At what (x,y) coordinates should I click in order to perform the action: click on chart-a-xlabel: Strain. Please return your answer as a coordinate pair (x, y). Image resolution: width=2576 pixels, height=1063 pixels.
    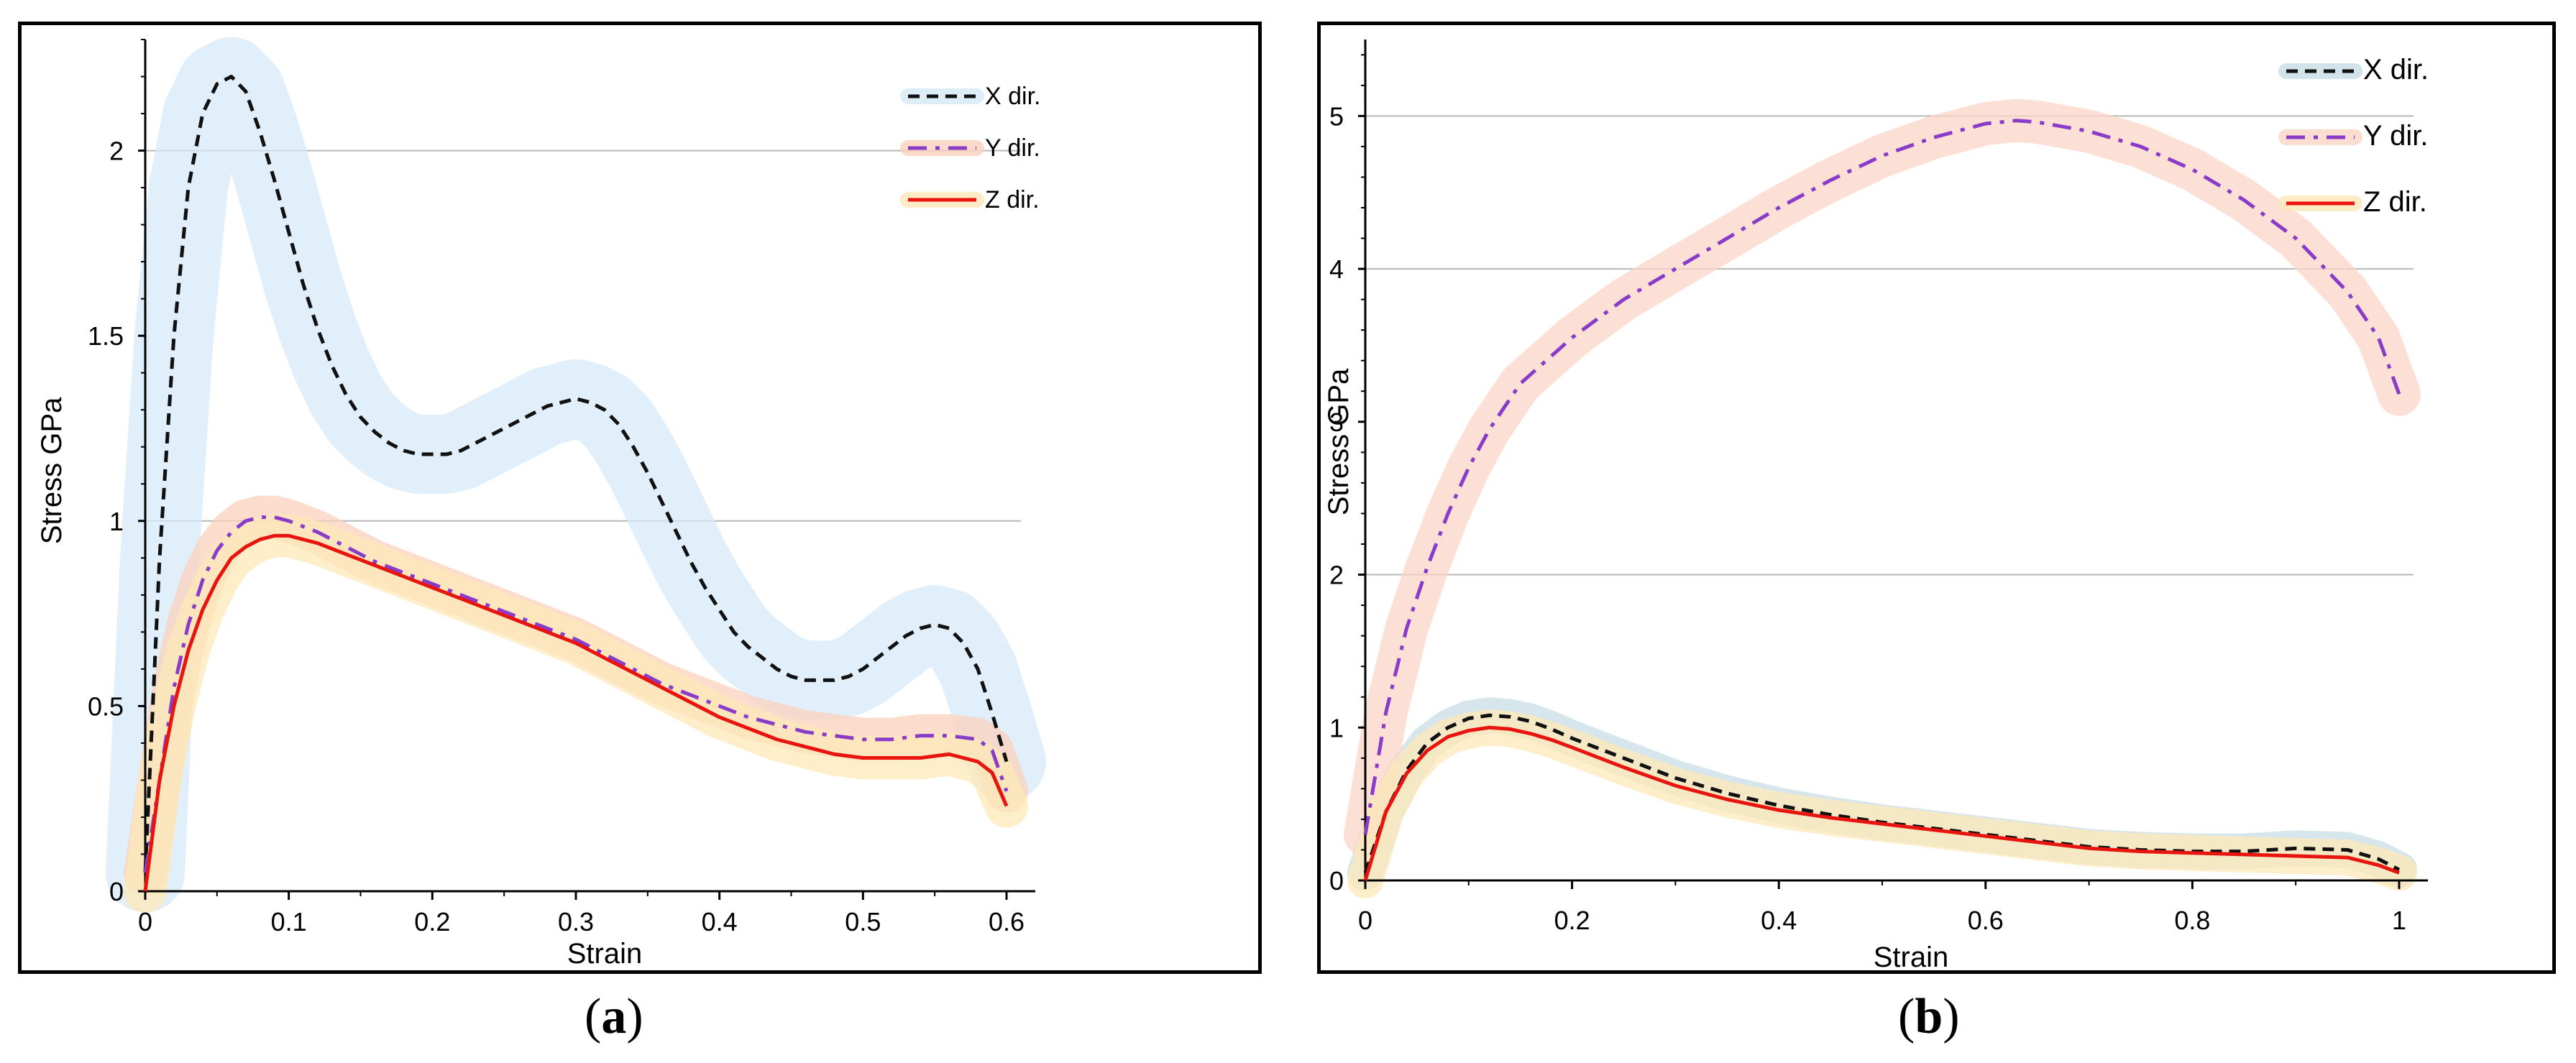
    Looking at the image, I should click on (605, 954).